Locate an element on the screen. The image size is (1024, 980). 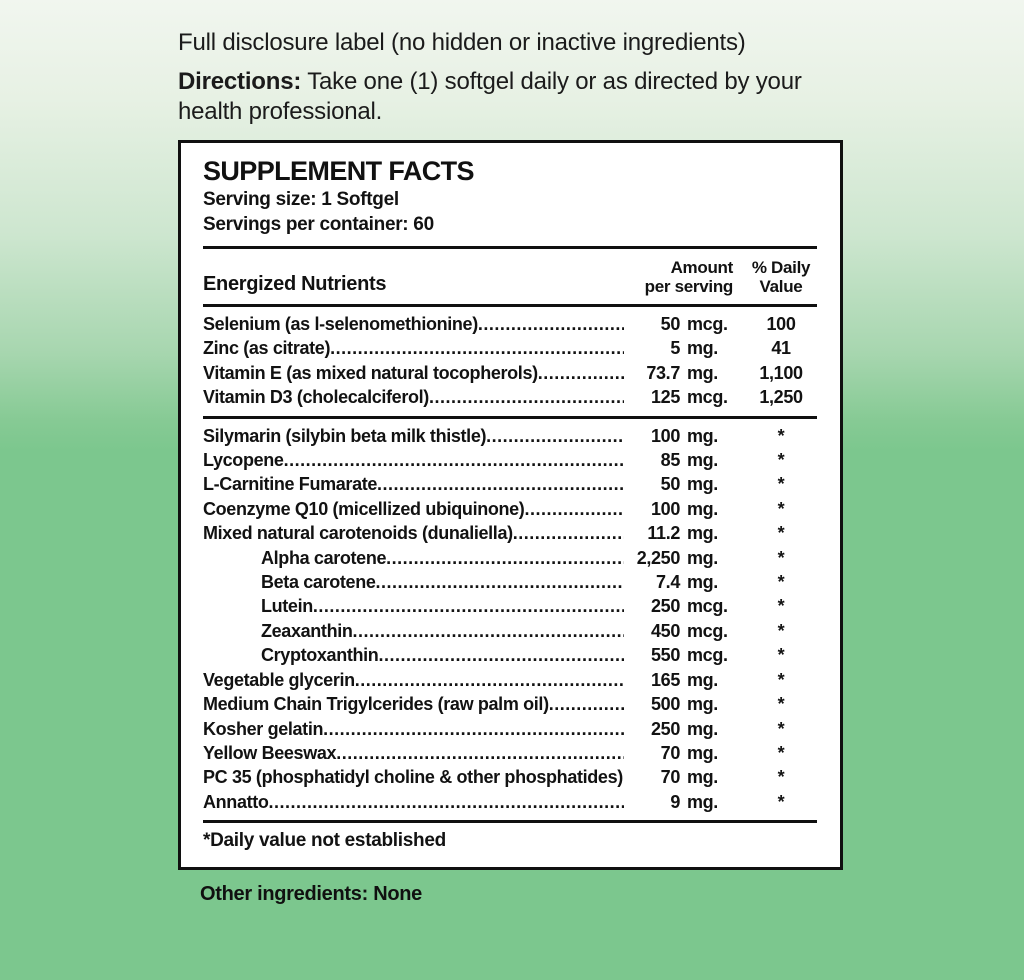
nutrient-row: Annatto 9 mg. * is located at coordinates (510, 802).